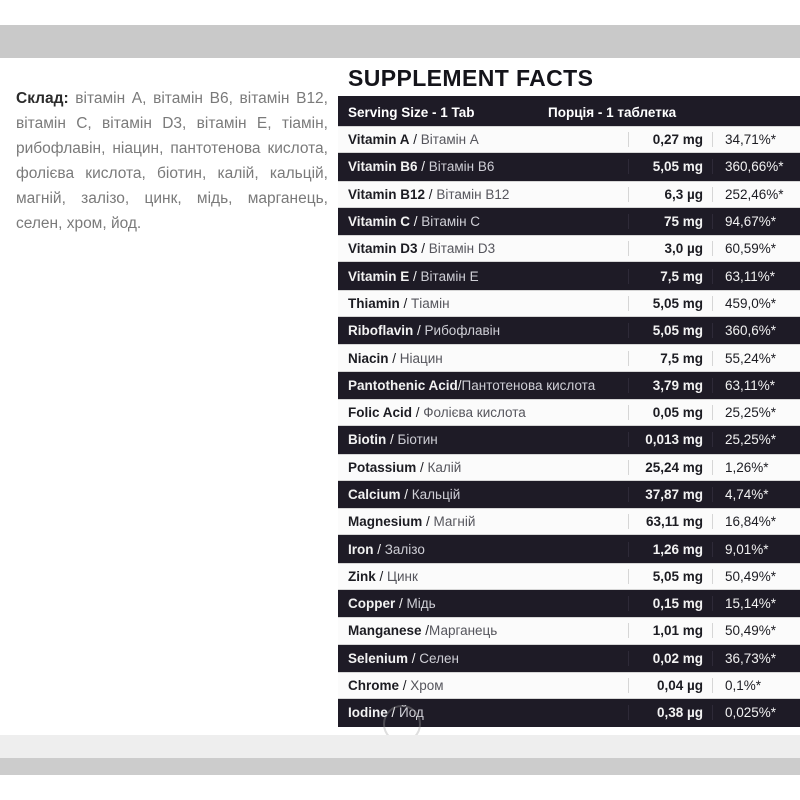 The height and width of the screenshot is (800, 800). What do you see at coordinates (756, 658) in the screenshot?
I see `nutrient-percent-cell: 36,73%*` at bounding box center [756, 658].